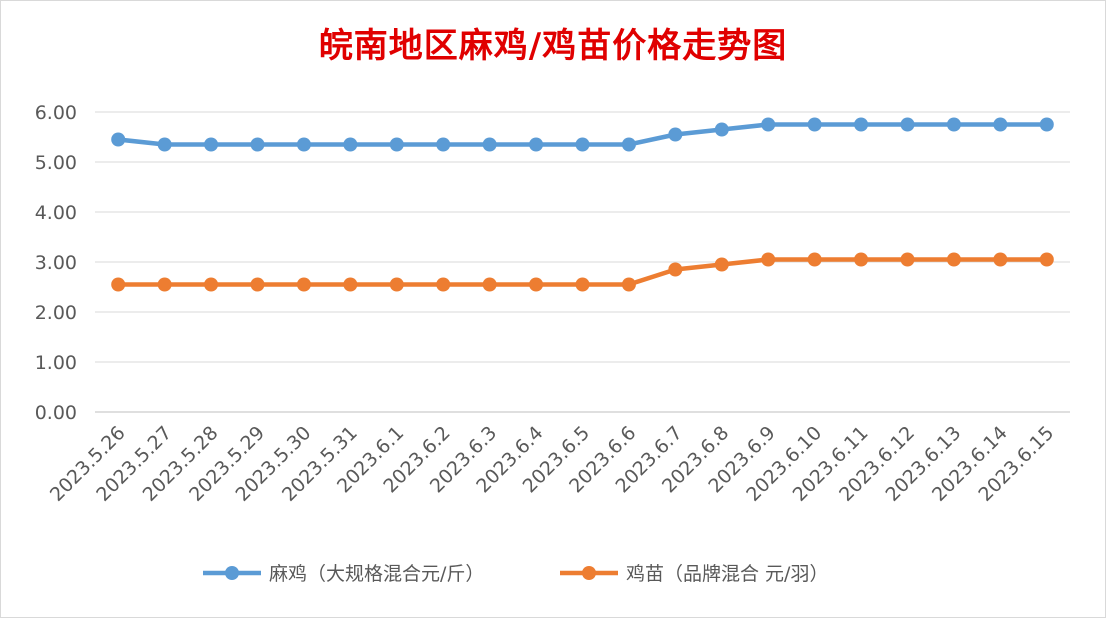 The width and height of the screenshot is (1106, 618). Describe the element at coordinates (56, 163) in the screenshot. I see `y-tick-label: 5.00` at that location.